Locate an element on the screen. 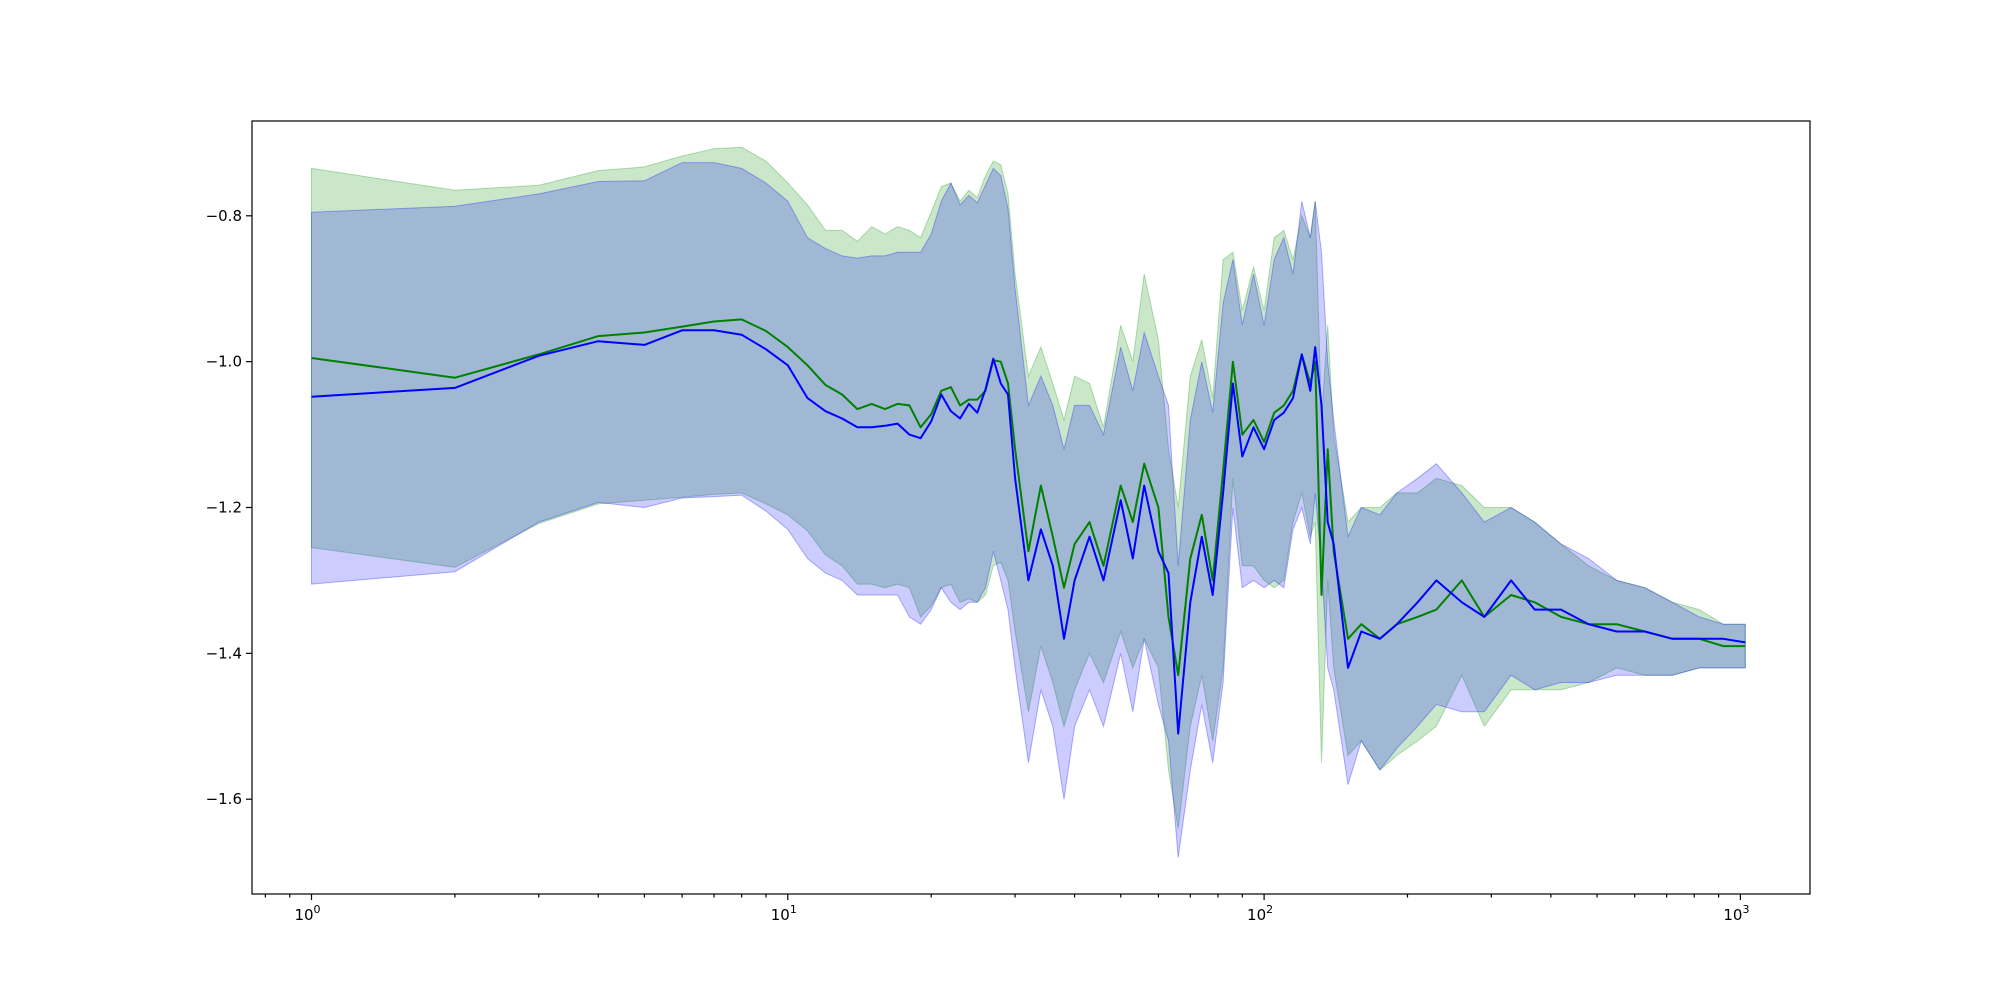 This screenshot has width=2000, height=1000. y-tick-label: −1.0 is located at coordinates (224, 362).